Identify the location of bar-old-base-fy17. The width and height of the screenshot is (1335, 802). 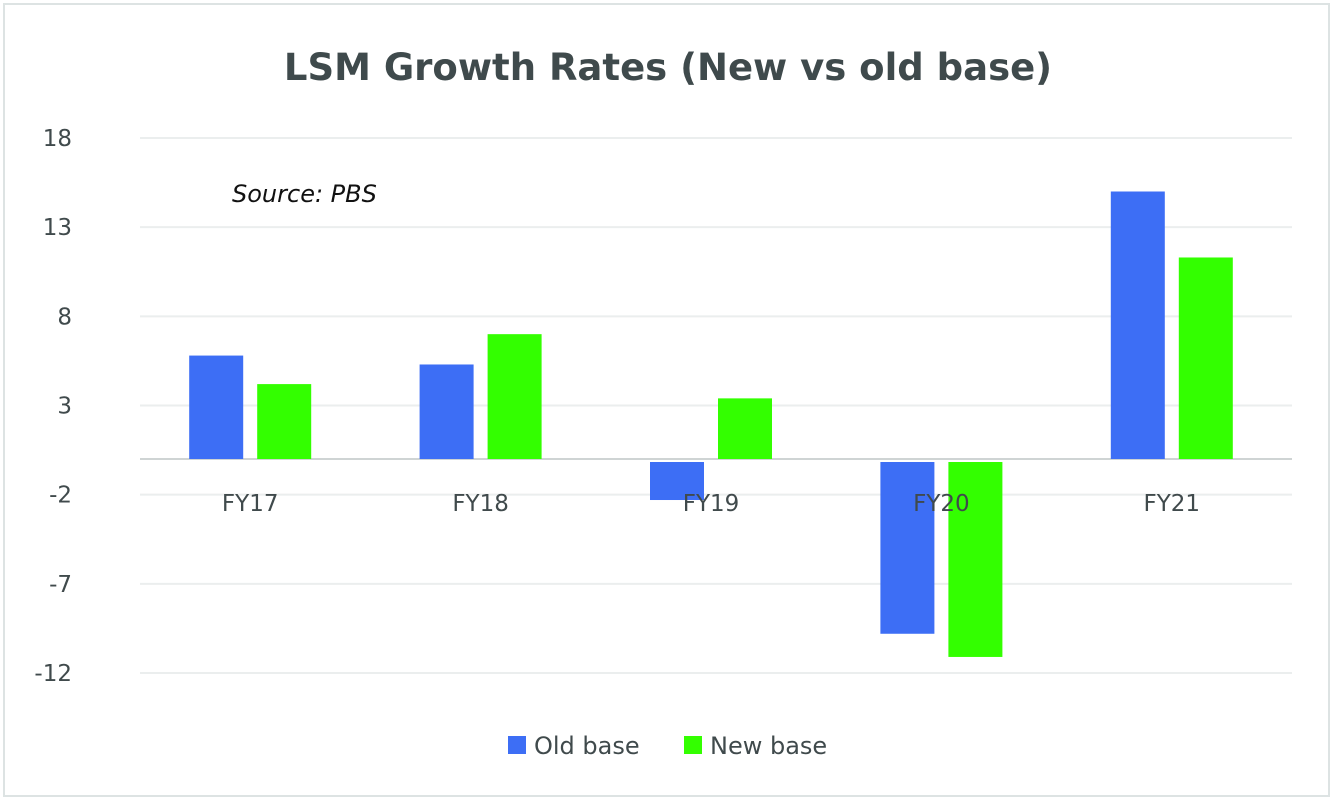
(216, 407).